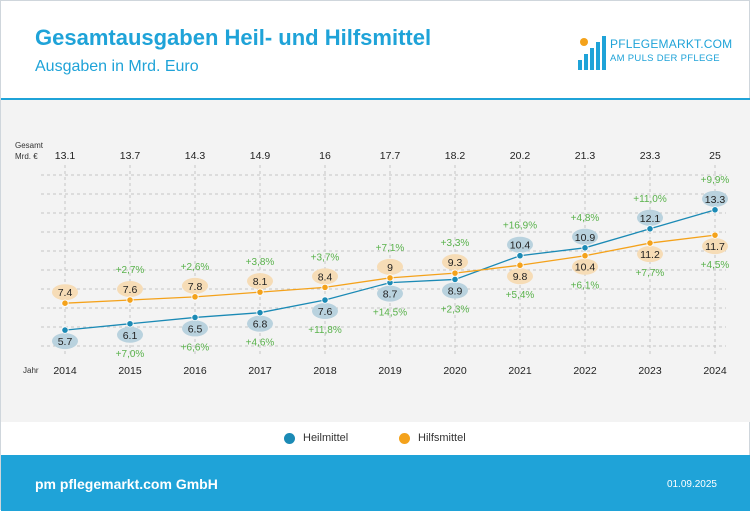 This screenshot has height=511, width=750. Describe the element at coordinates (26, 156) in the screenshot. I see `total-unit-label: Mrd. €` at that location.